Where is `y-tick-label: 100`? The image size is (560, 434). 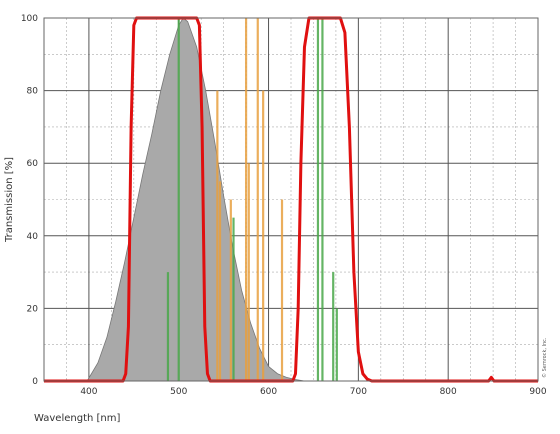
y-tick-label: 100 is located at coordinates (29, 19).